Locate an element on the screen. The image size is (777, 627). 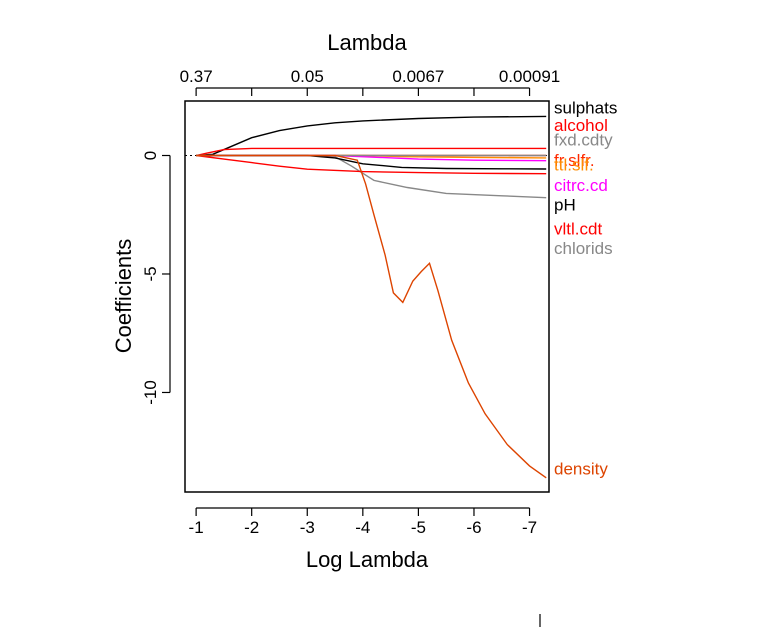
top-tick-label-1: 0.05 is located at coordinates (307, 76).